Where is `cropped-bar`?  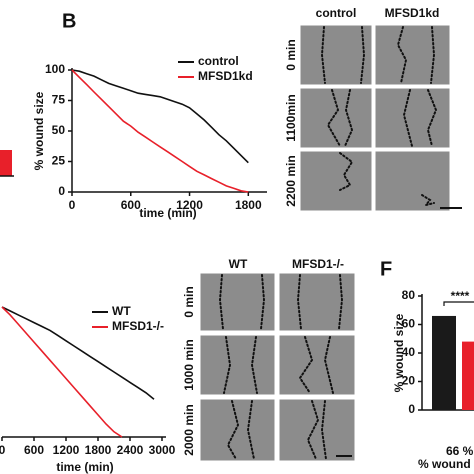 cropped-bar is located at coordinates (6, 163).